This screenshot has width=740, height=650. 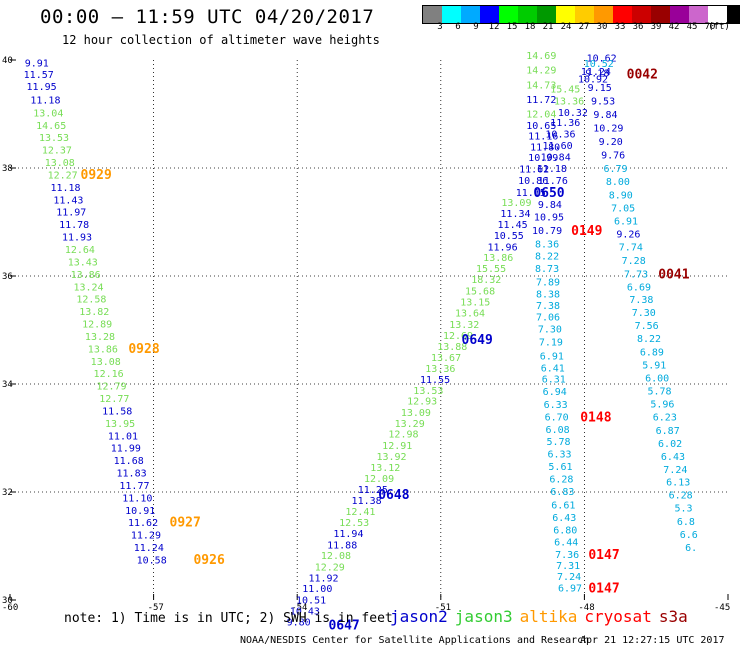 What do you see at coordinates (673, 274) in the screenshot?
I see `pass-time-label: 0041` at bounding box center [673, 274].